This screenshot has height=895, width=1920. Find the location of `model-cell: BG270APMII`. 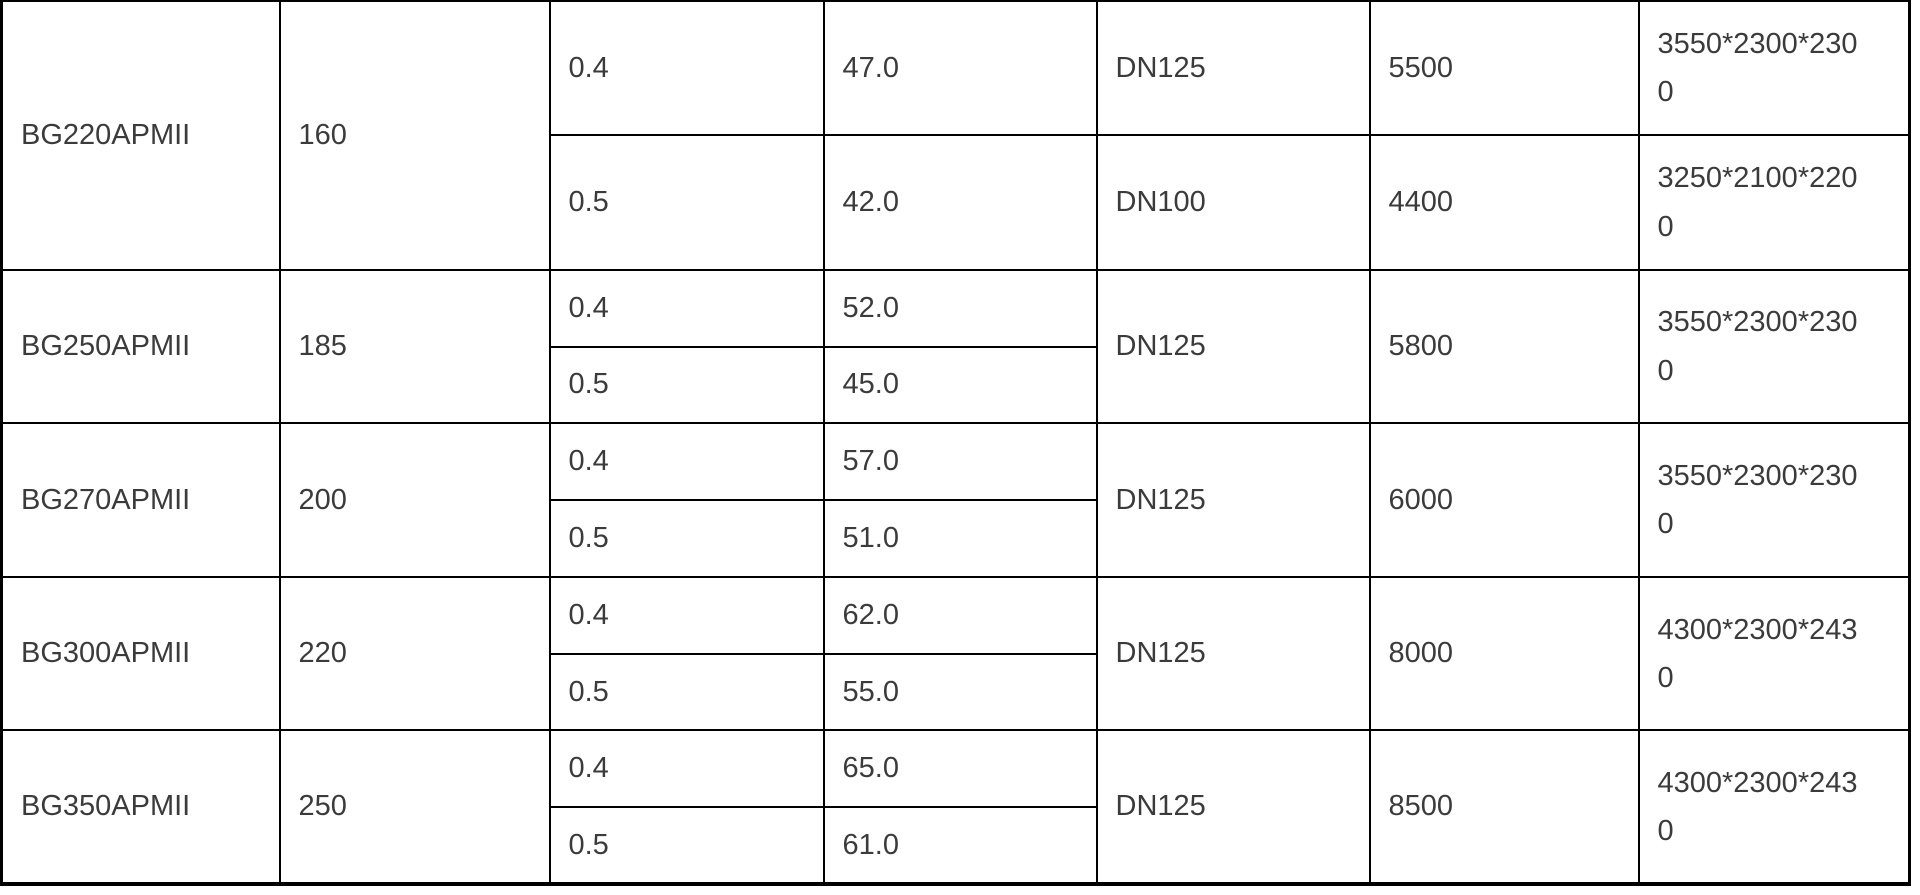

model-cell: BG270APMII is located at coordinates (140, 500).